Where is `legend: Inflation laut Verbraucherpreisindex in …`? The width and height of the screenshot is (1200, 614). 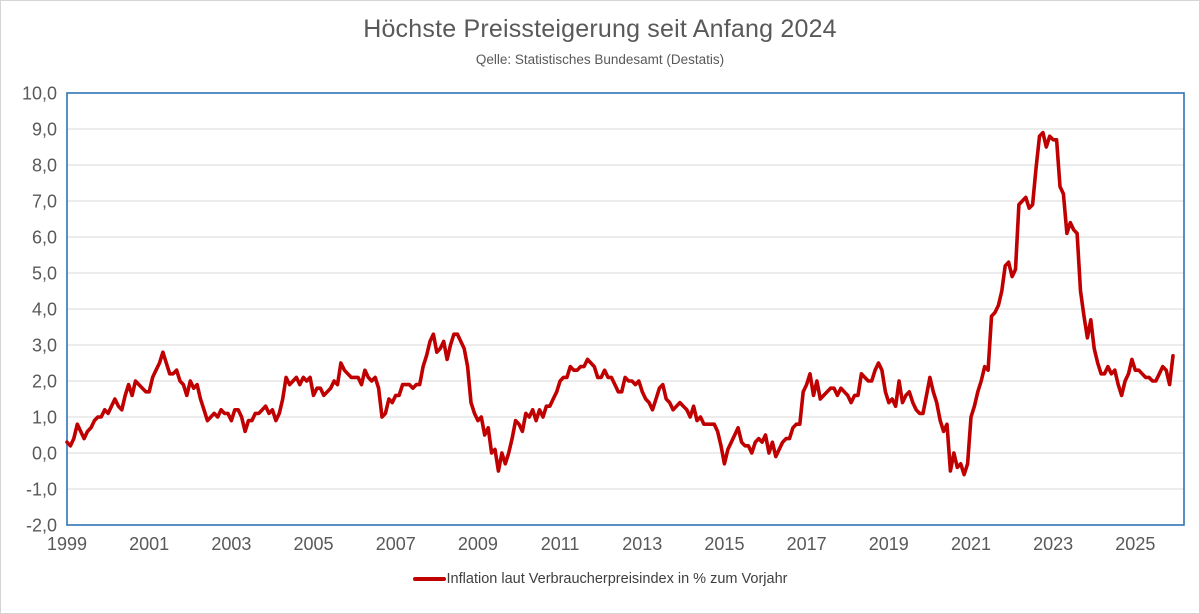 legend: Inflation laut Verbraucherpreisindex in … is located at coordinates (600, 579).